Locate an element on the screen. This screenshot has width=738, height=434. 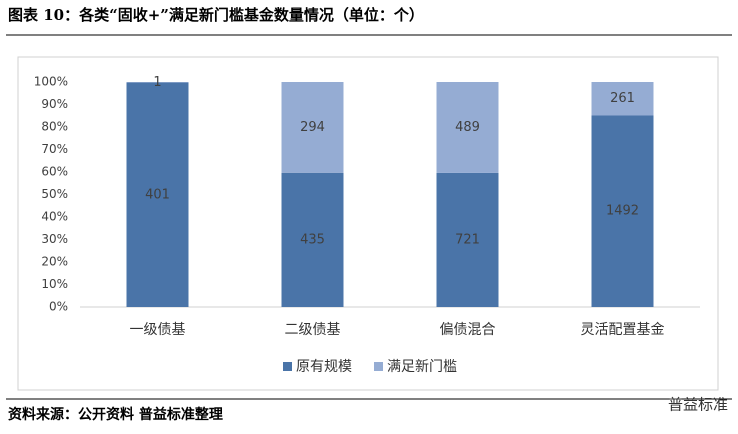
data-label: 1492 is located at coordinates (622, 211).